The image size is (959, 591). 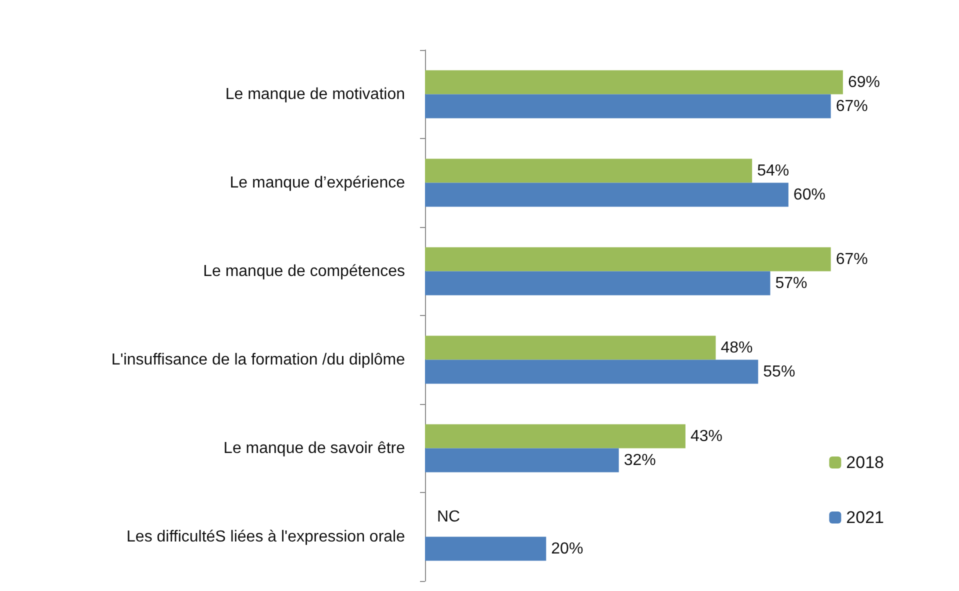 I want to click on text: NC, so click(x=448, y=517).